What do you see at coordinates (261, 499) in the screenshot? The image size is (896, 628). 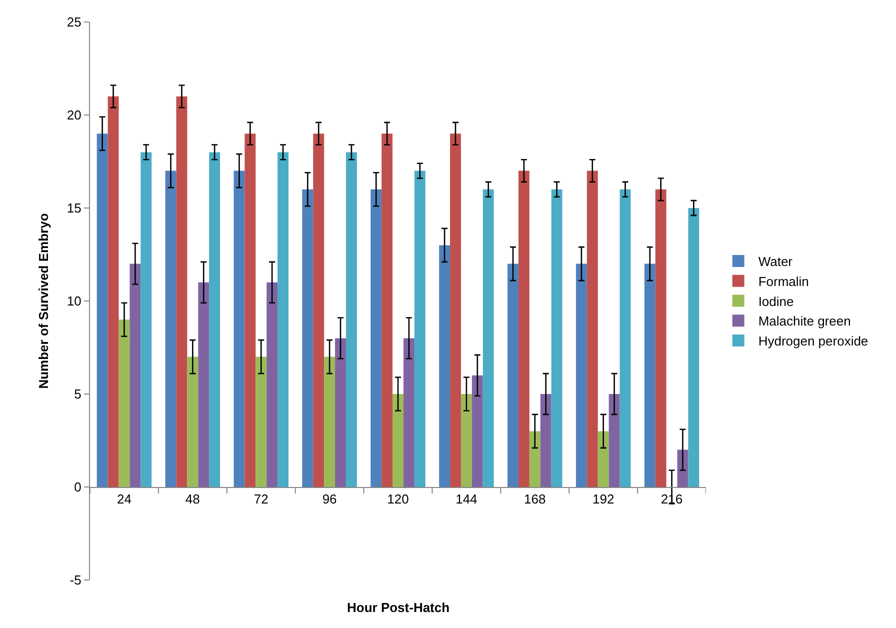 I see `x-tick-label: 72` at bounding box center [261, 499].